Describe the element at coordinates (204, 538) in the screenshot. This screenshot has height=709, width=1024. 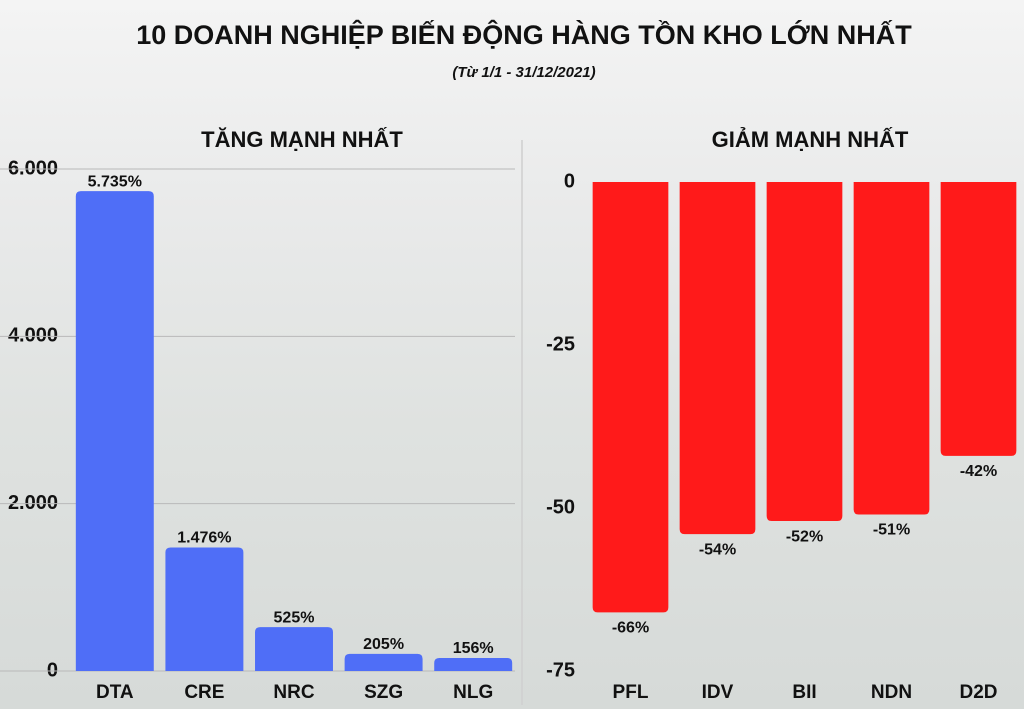
I see `value-label: 1.476%` at that location.